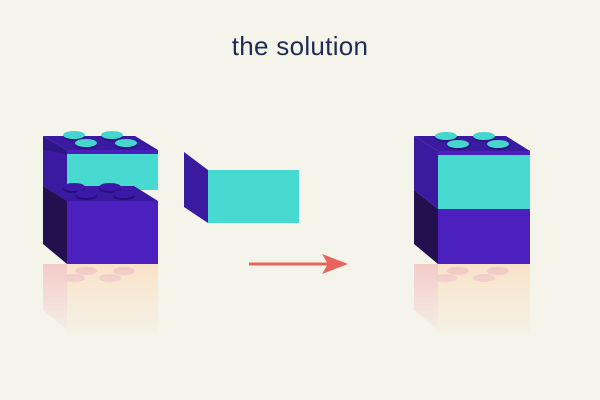 The height and width of the screenshot is (400, 600). Describe the element at coordinates (300, 46) in the screenshot. I see `diagram-title: the solution` at that location.